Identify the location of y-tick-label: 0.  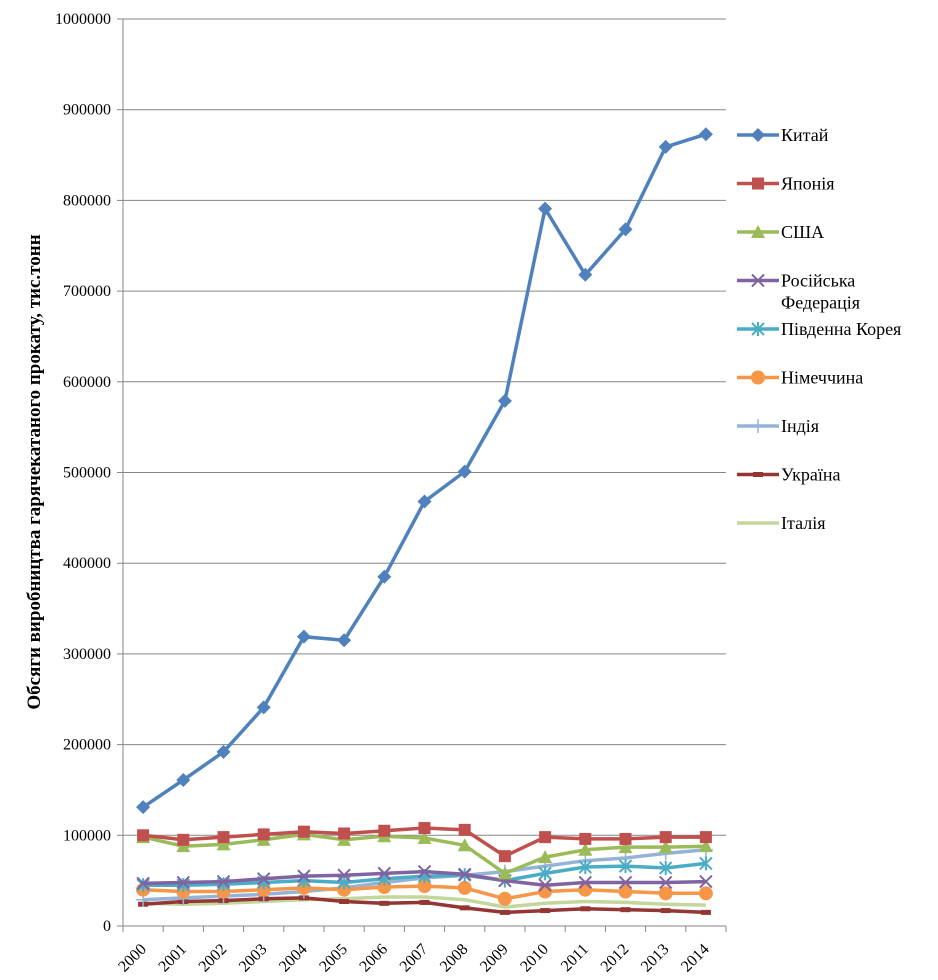
(107, 926).